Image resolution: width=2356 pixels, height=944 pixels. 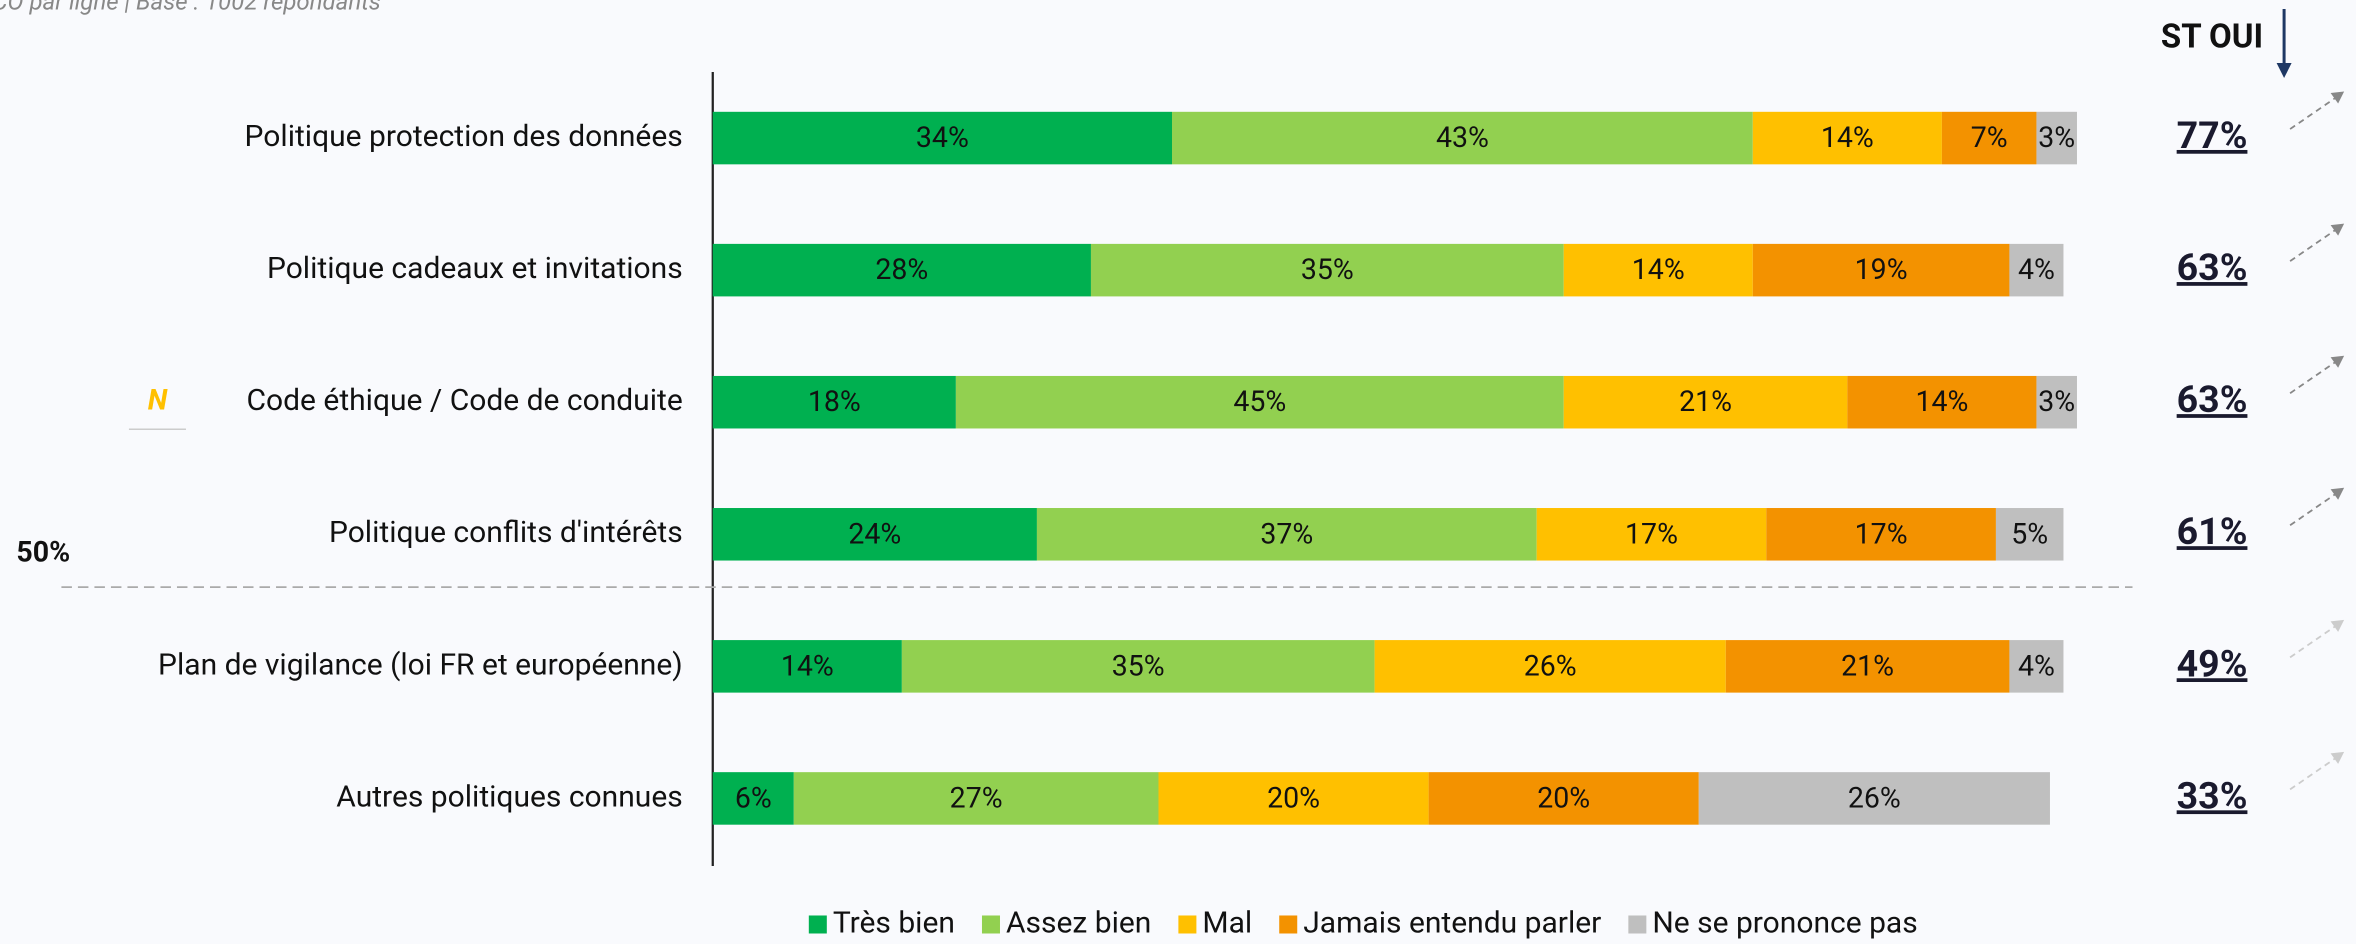 What do you see at coordinates (464, 136) in the screenshot?
I see `category-label: Politique protection des données` at bounding box center [464, 136].